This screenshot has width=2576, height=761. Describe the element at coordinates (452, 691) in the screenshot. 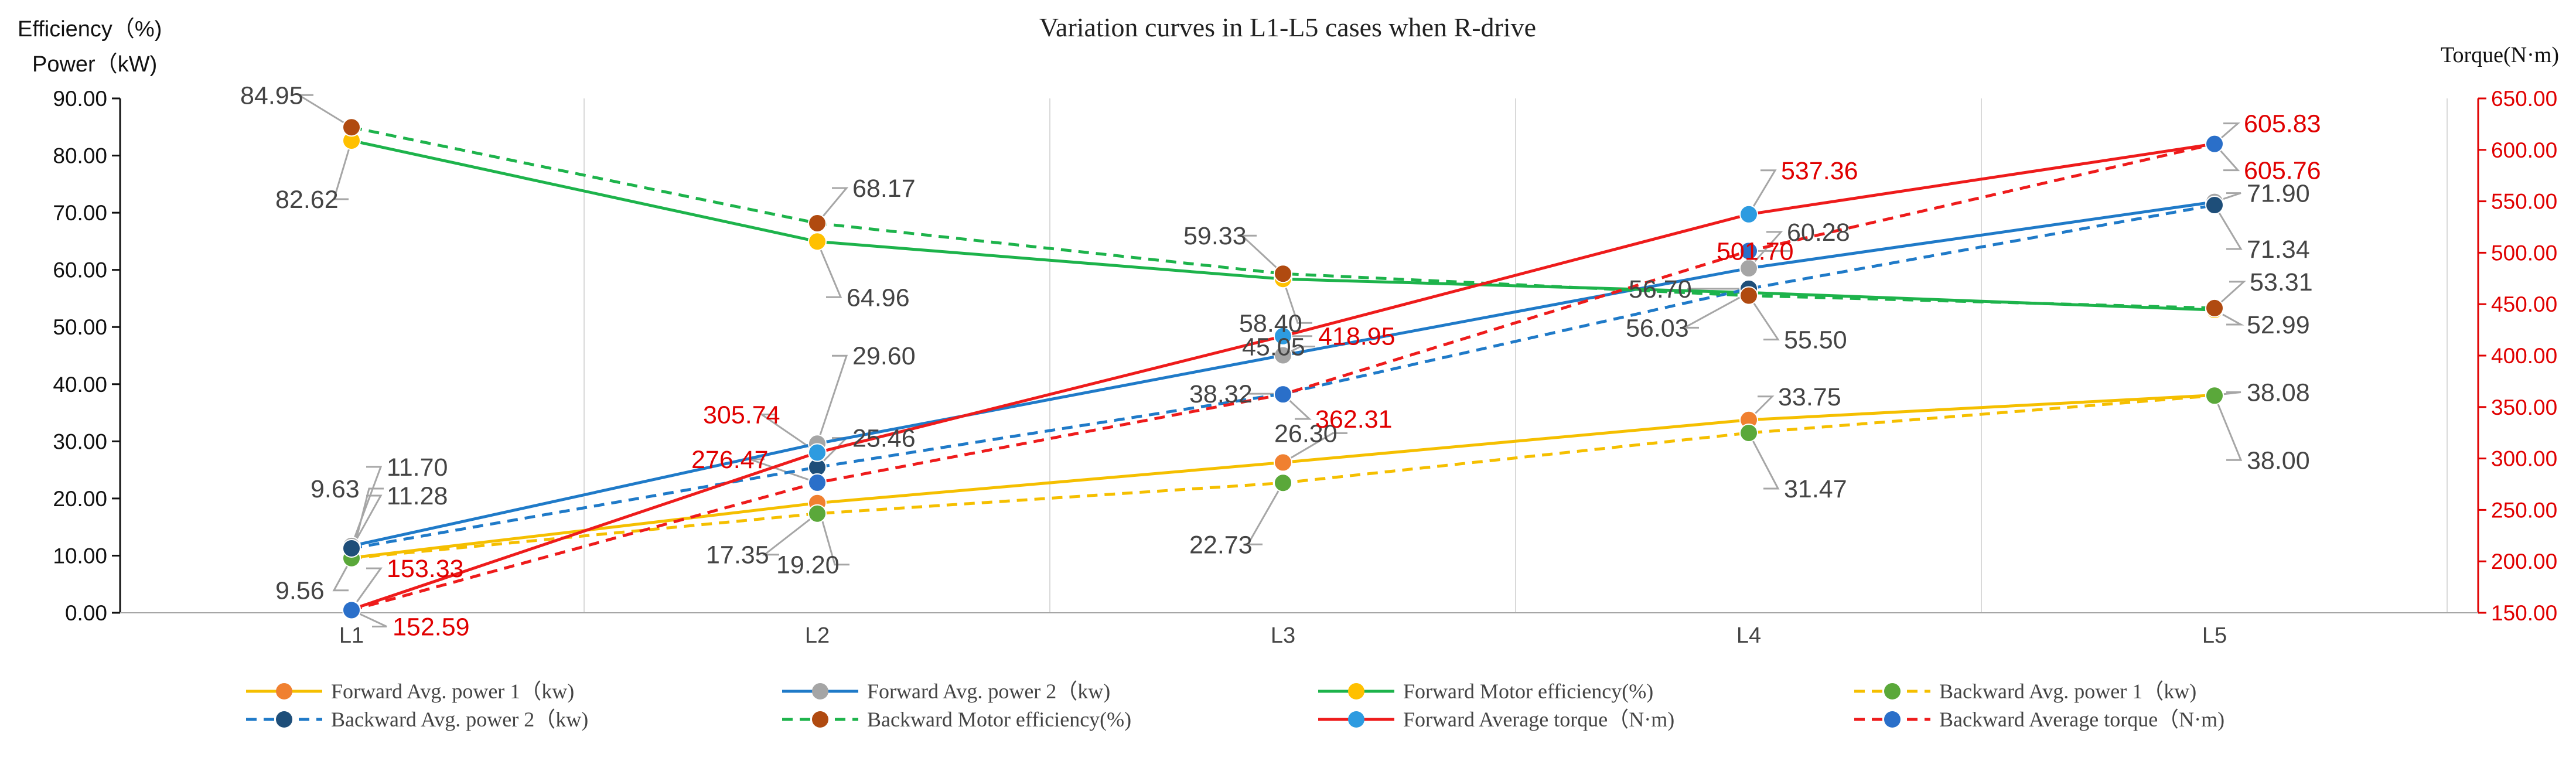

I see `legend-entry: Forward Avg. power 1（kw)` at that location.